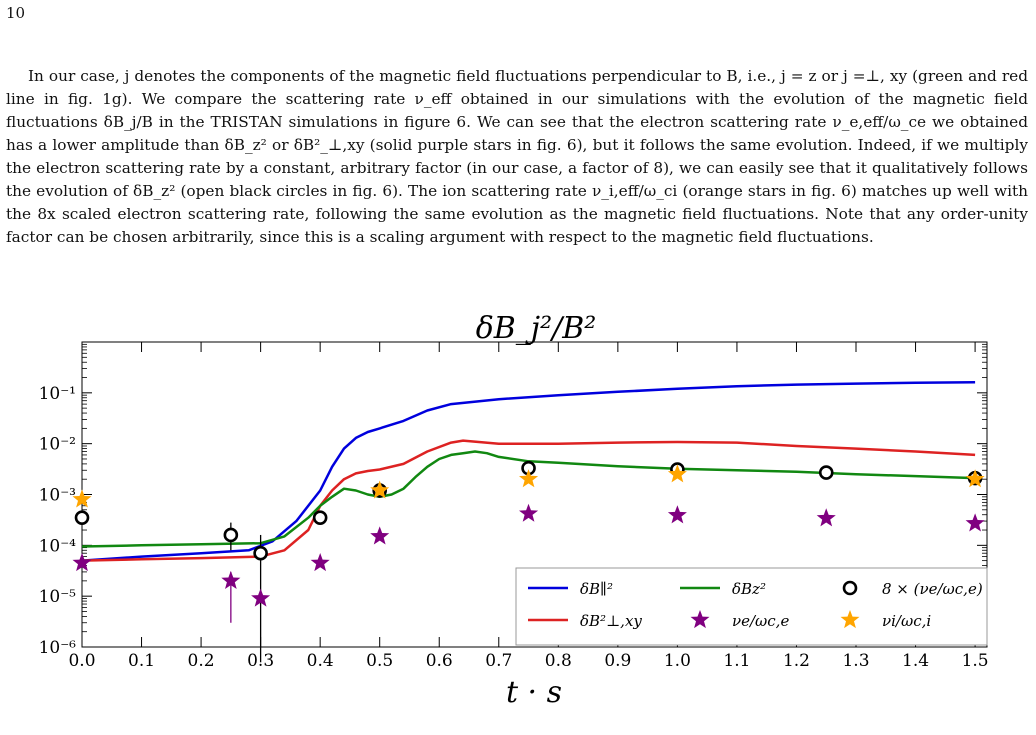  What do you see at coordinates (736, 661) in the screenshot?
I see `x-tick-label: 1.1` at bounding box center [736, 661].